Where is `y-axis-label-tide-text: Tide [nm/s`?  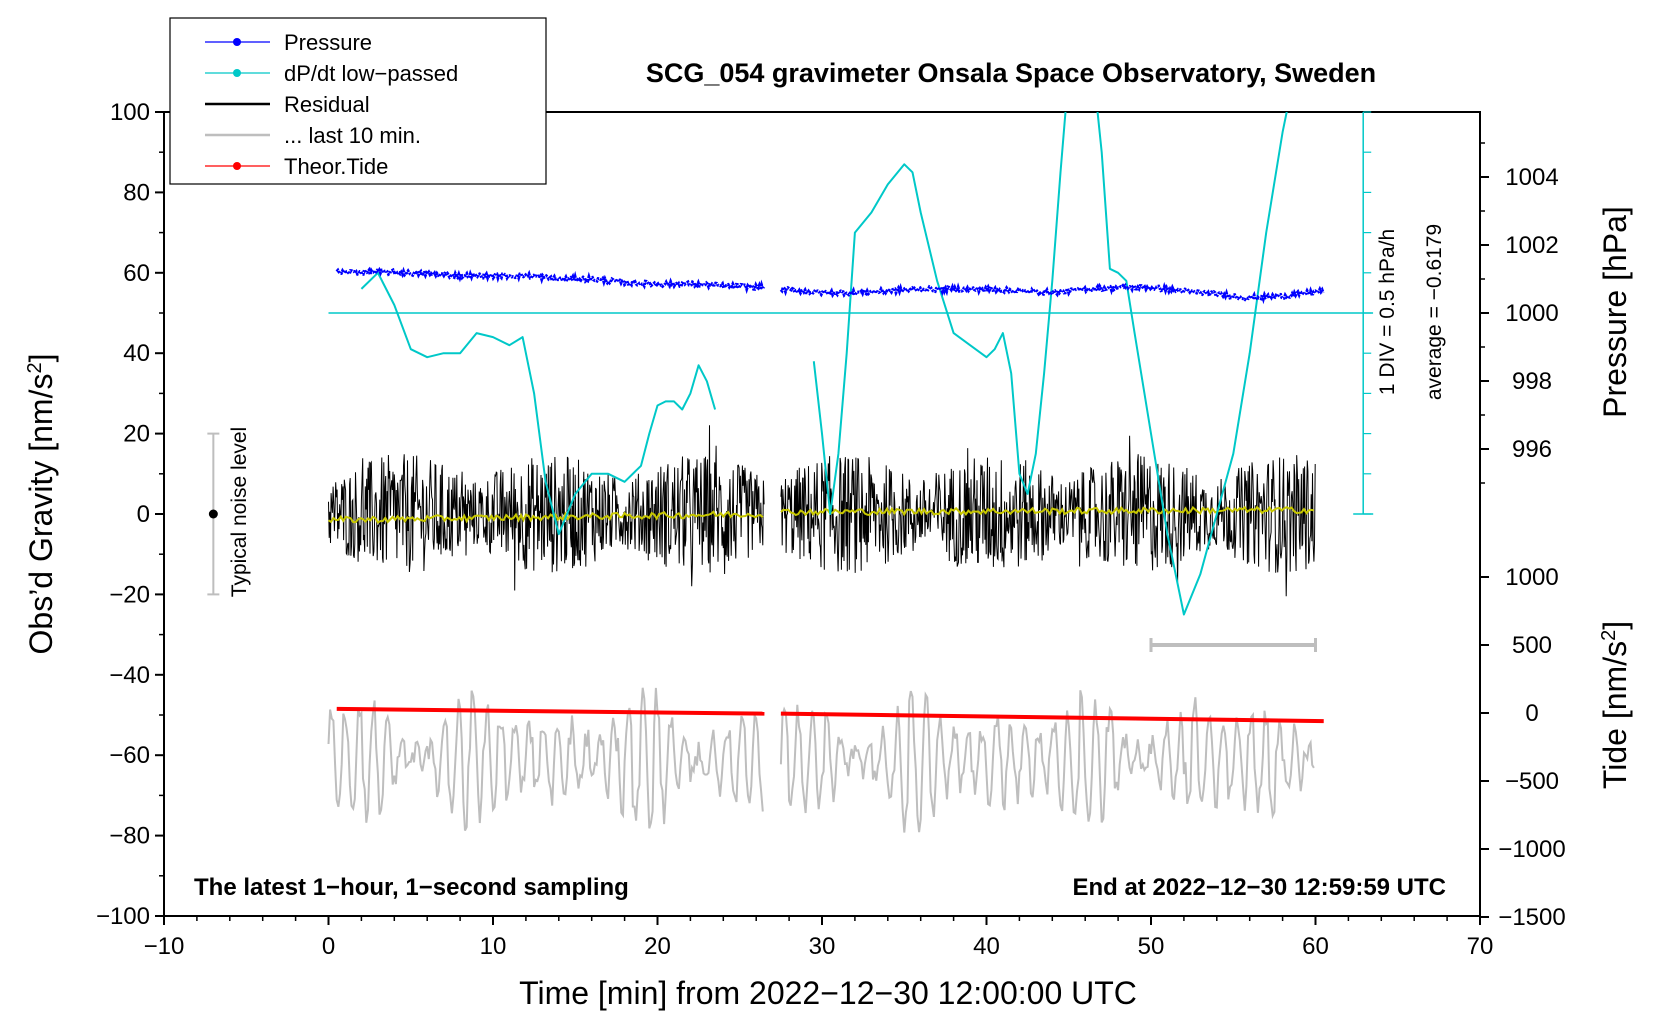
y-axis-label-tide-text: Tide [nm/s is located at coordinates (1615, 715).